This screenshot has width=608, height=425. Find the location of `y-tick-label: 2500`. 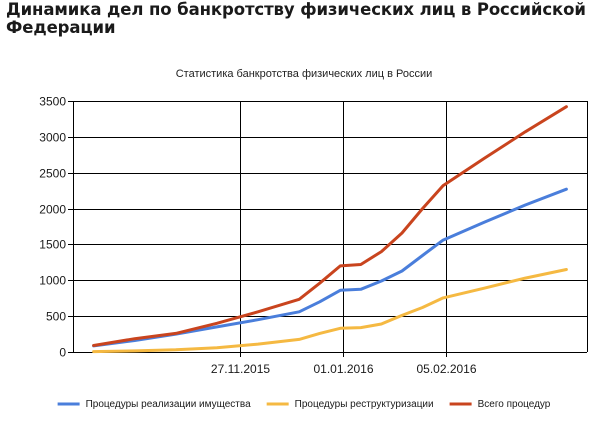

y-tick-label: 2500 is located at coordinates (52, 174).